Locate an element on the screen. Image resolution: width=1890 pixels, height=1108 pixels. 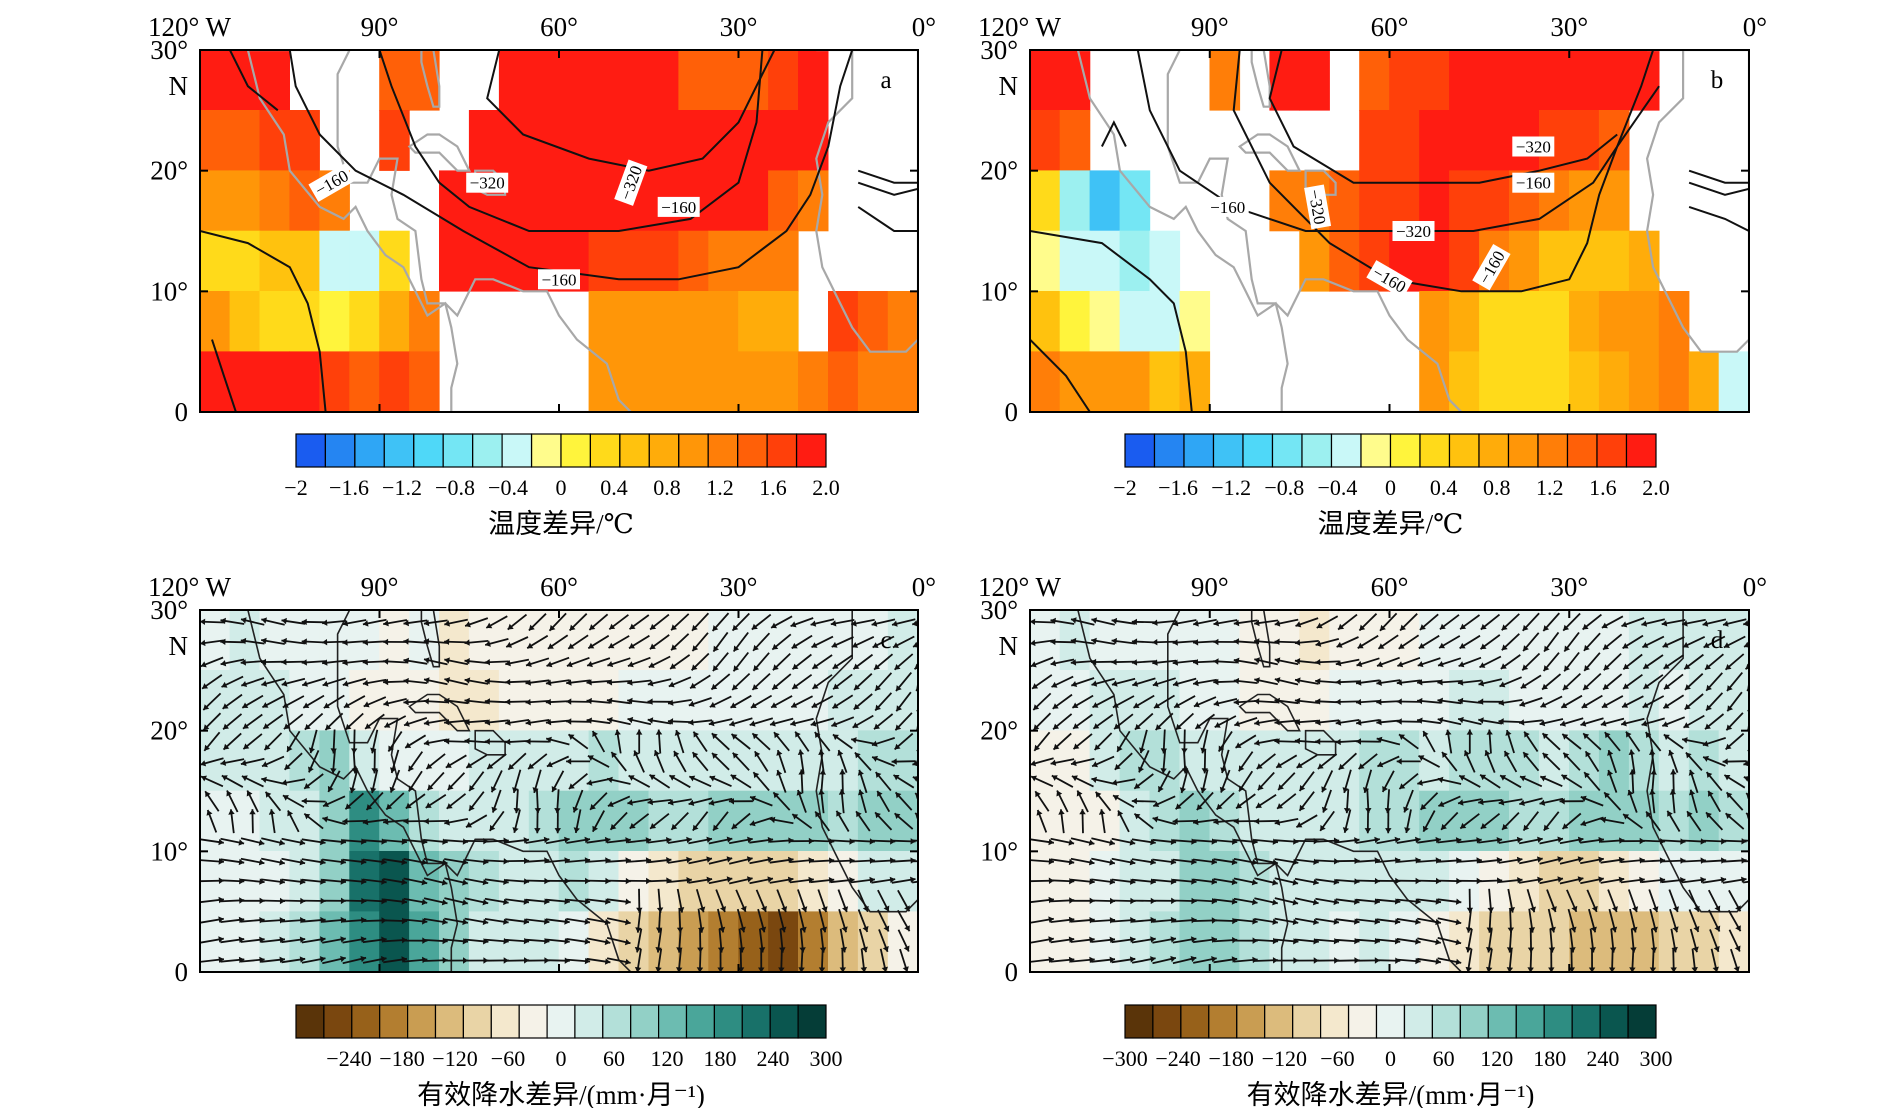
colorbar-tick-label: −240 is located at coordinates (1177, 1058).